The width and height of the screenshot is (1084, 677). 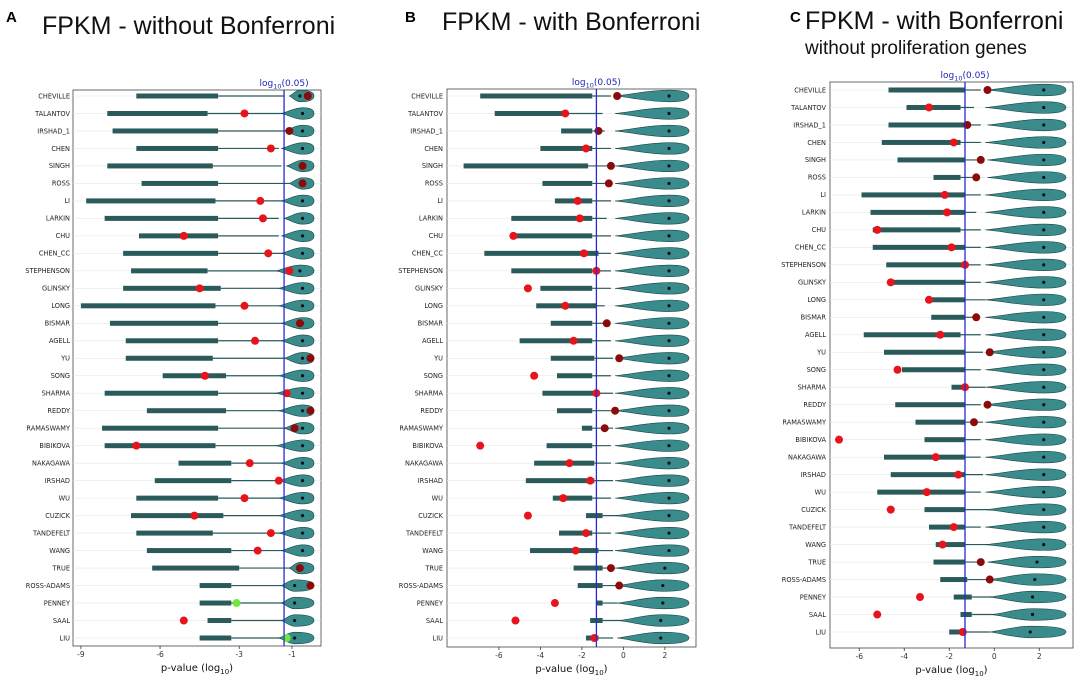 I want to click on study-label: ROSS-ADAMS, so click(x=804, y=580).